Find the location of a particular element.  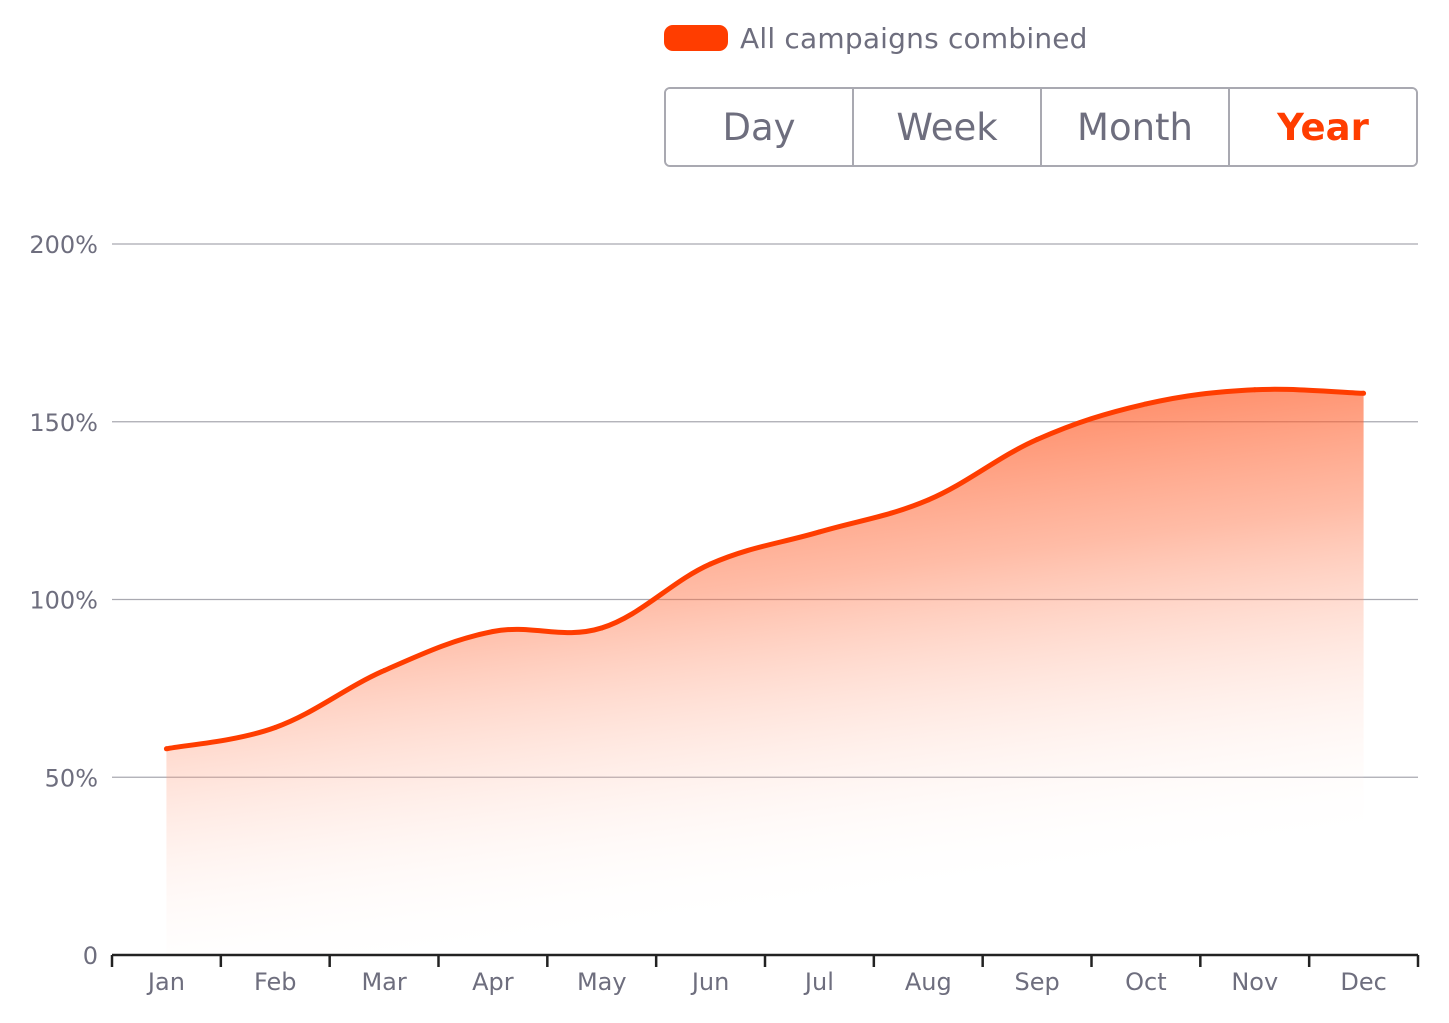

x-tick-label: Feb is located at coordinates (275, 982).